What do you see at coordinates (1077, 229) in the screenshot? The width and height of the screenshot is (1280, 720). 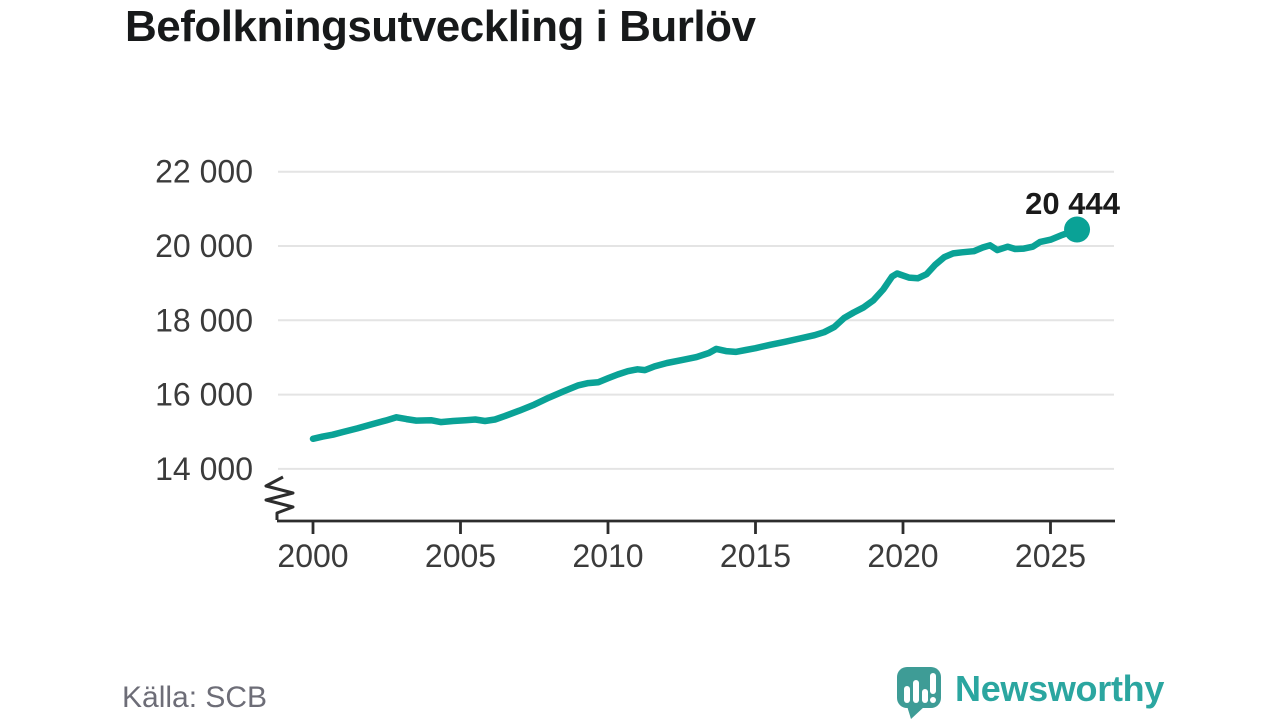 I see `end-point-dot` at bounding box center [1077, 229].